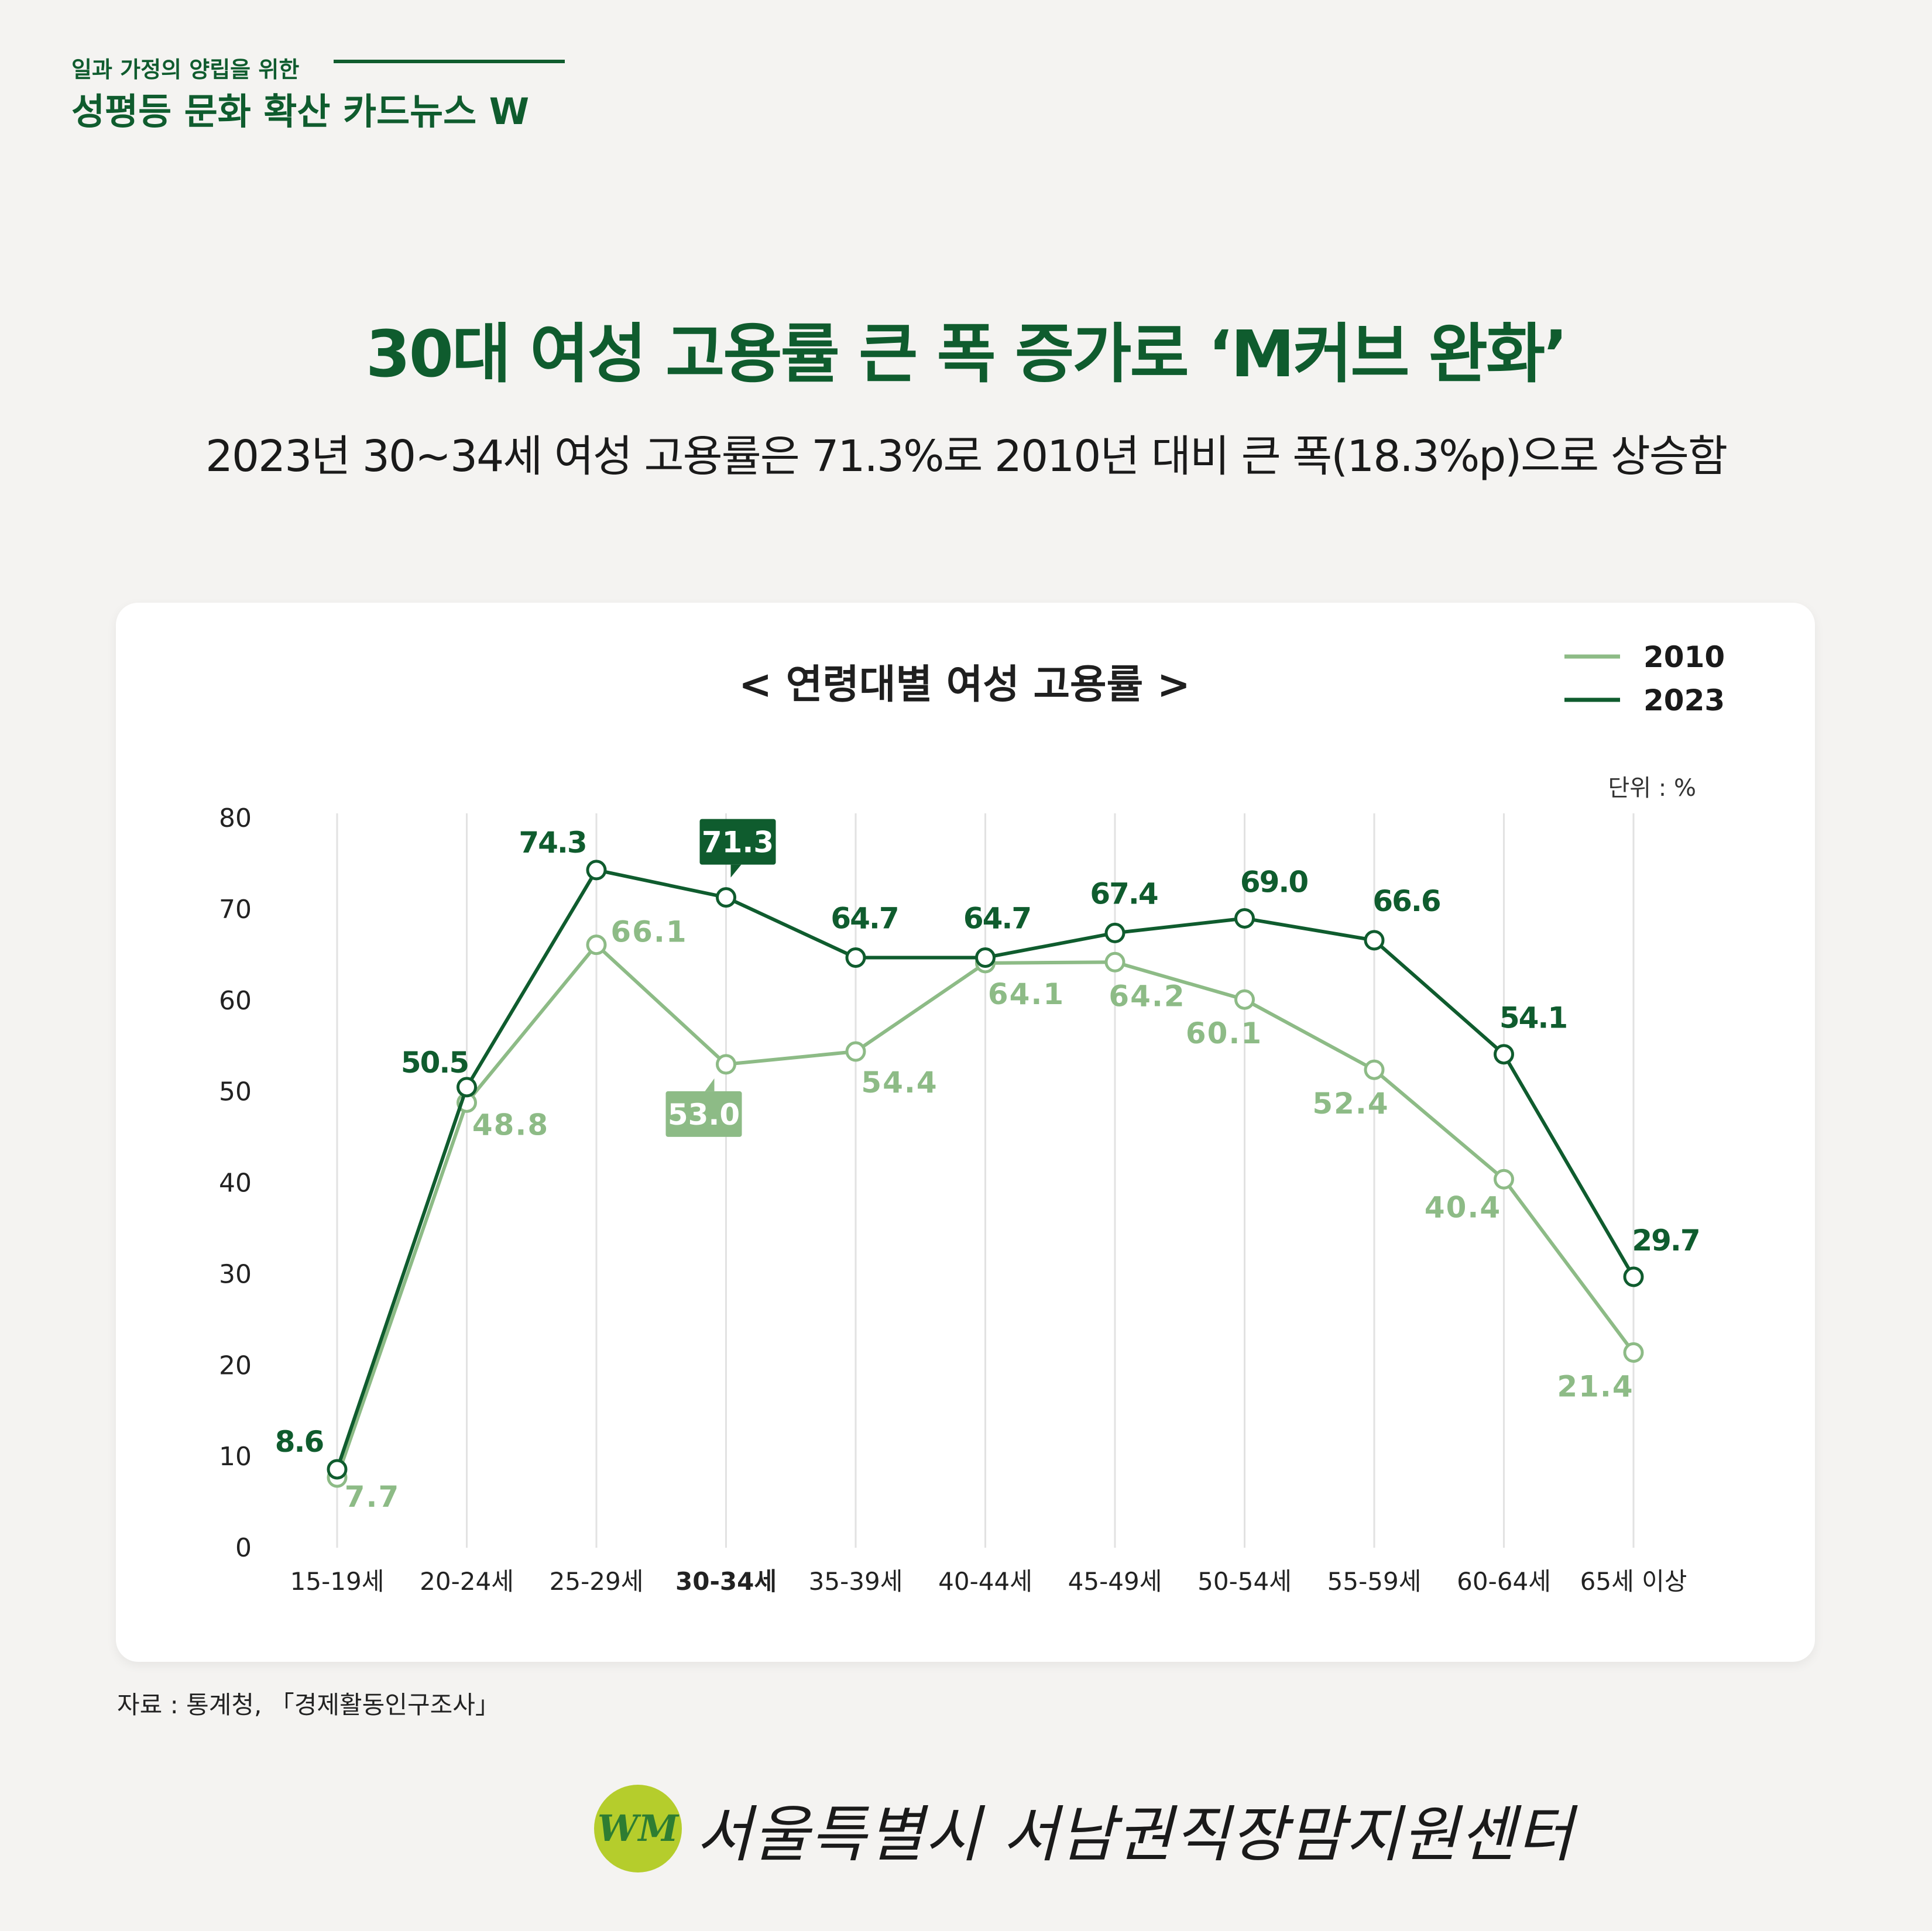 The width and height of the screenshot is (1932, 1931). What do you see at coordinates (511, 1125) in the screenshot?
I see `value-label: 48.8` at bounding box center [511, 1125].